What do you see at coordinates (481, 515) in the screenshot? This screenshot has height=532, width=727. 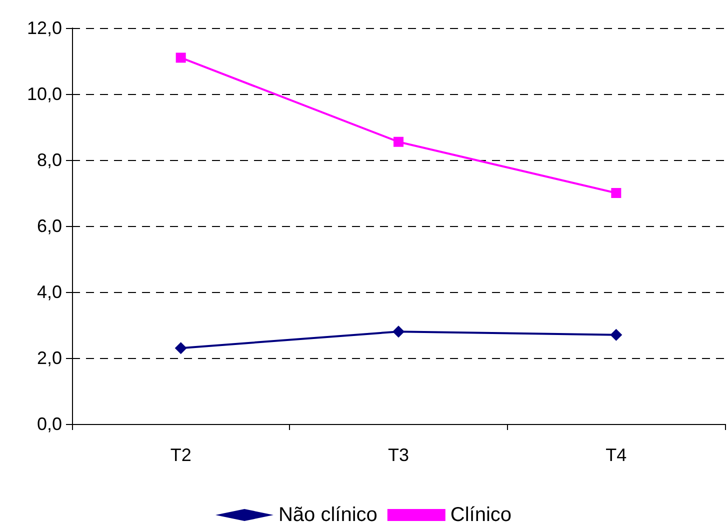 I see `legend-label: Clínico` at bounding box center [481, 515].